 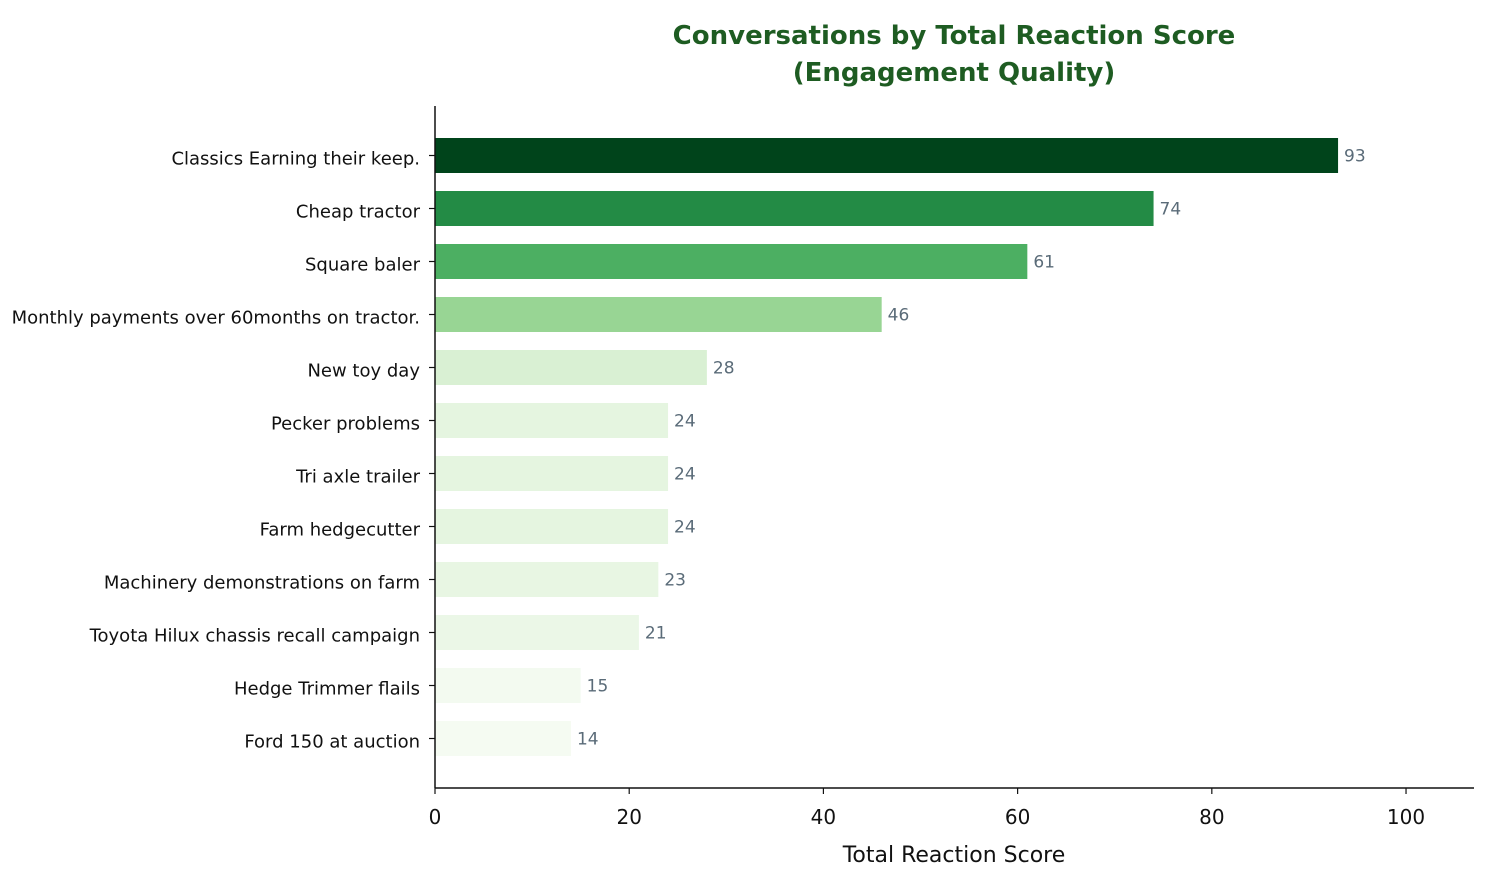 I want to click on x-axis-tick-label: 60, so click(x=1017, y=817).